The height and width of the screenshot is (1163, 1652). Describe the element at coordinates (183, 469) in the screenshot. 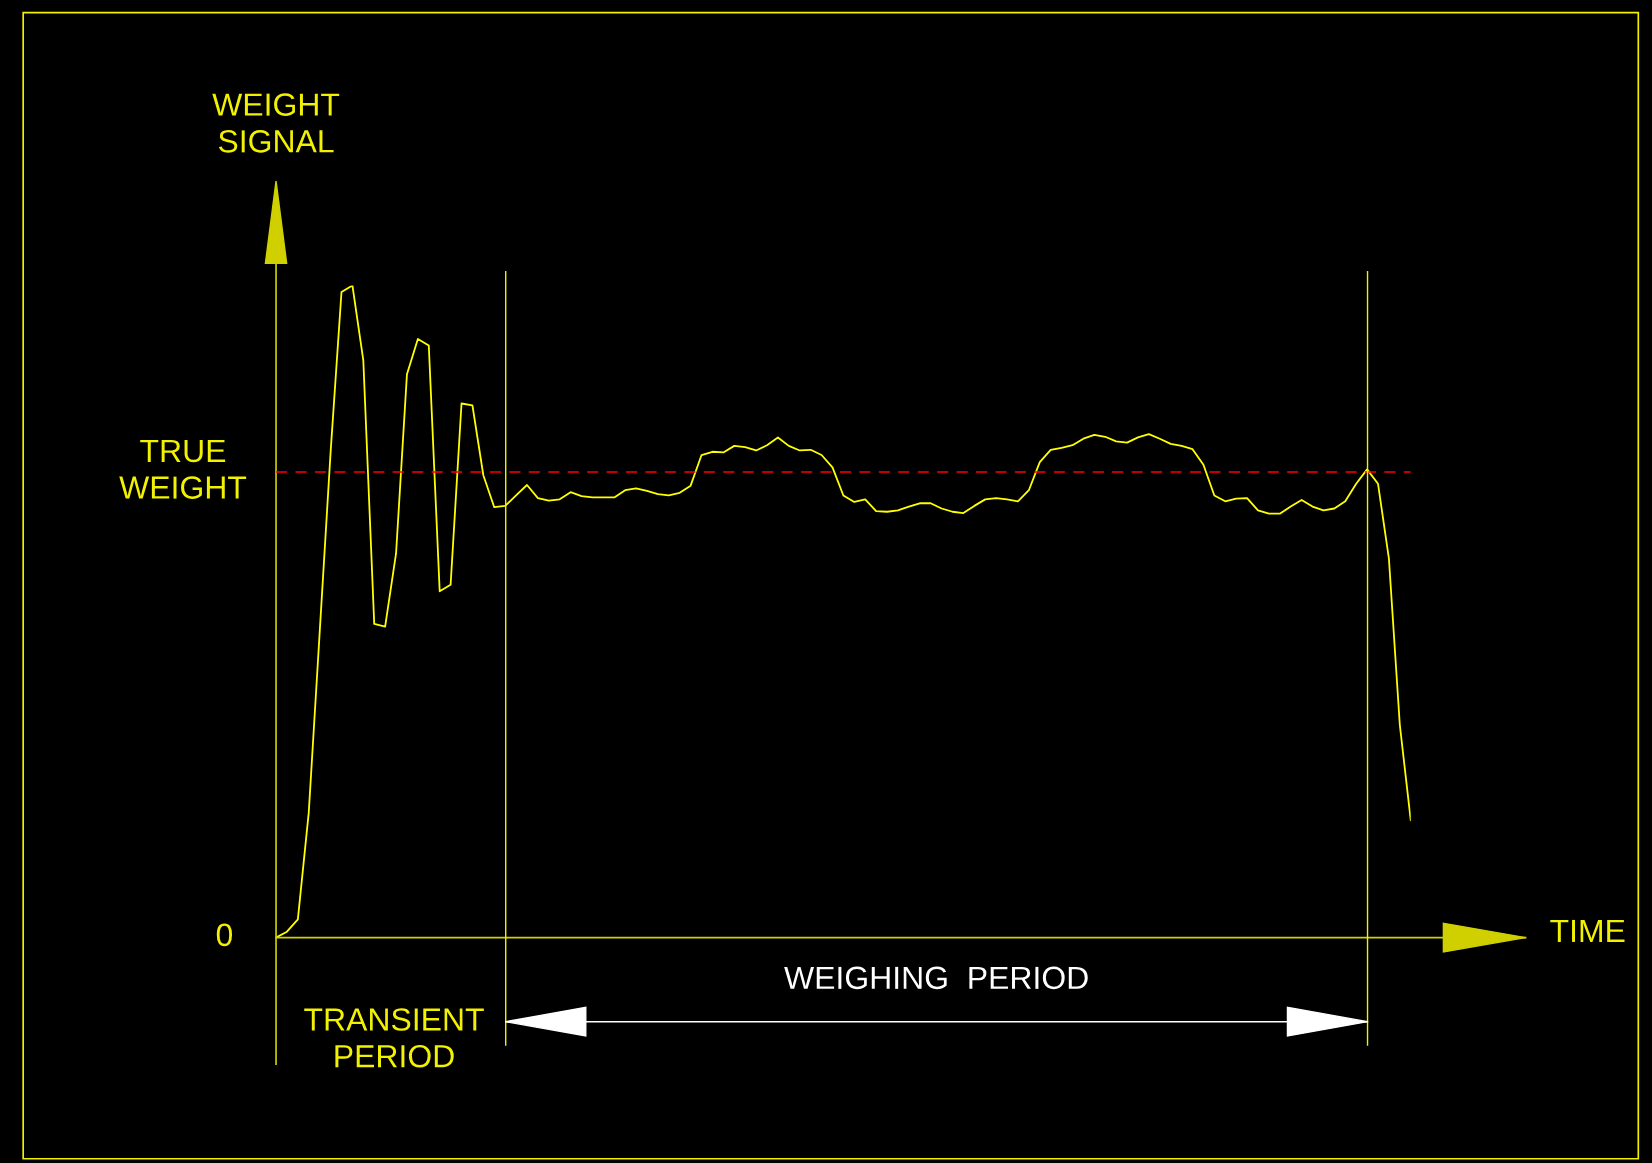

I see `ref-line-label: TRUE WEIGHT` at that location.